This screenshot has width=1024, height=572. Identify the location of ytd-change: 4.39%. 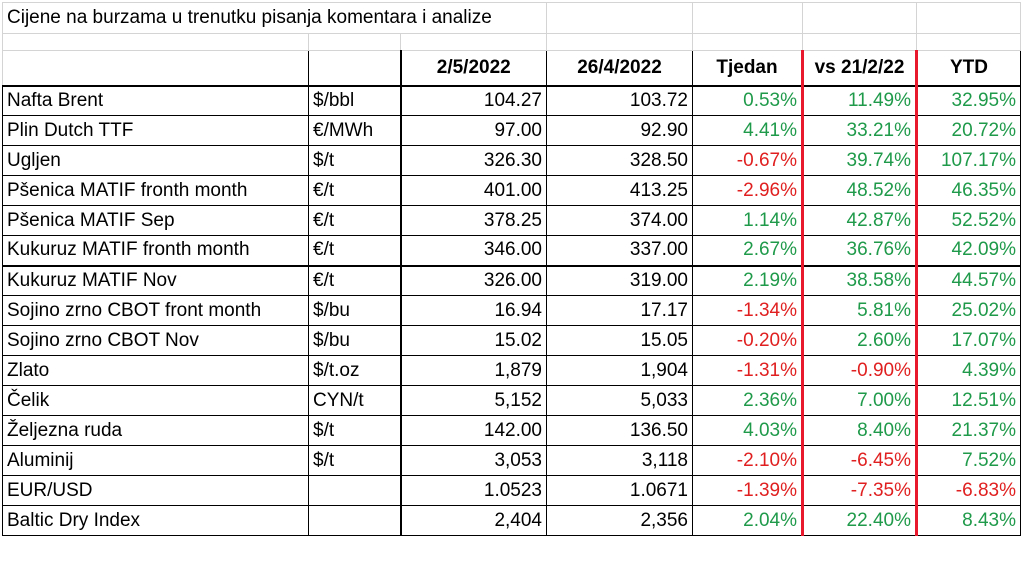
(968, 370).